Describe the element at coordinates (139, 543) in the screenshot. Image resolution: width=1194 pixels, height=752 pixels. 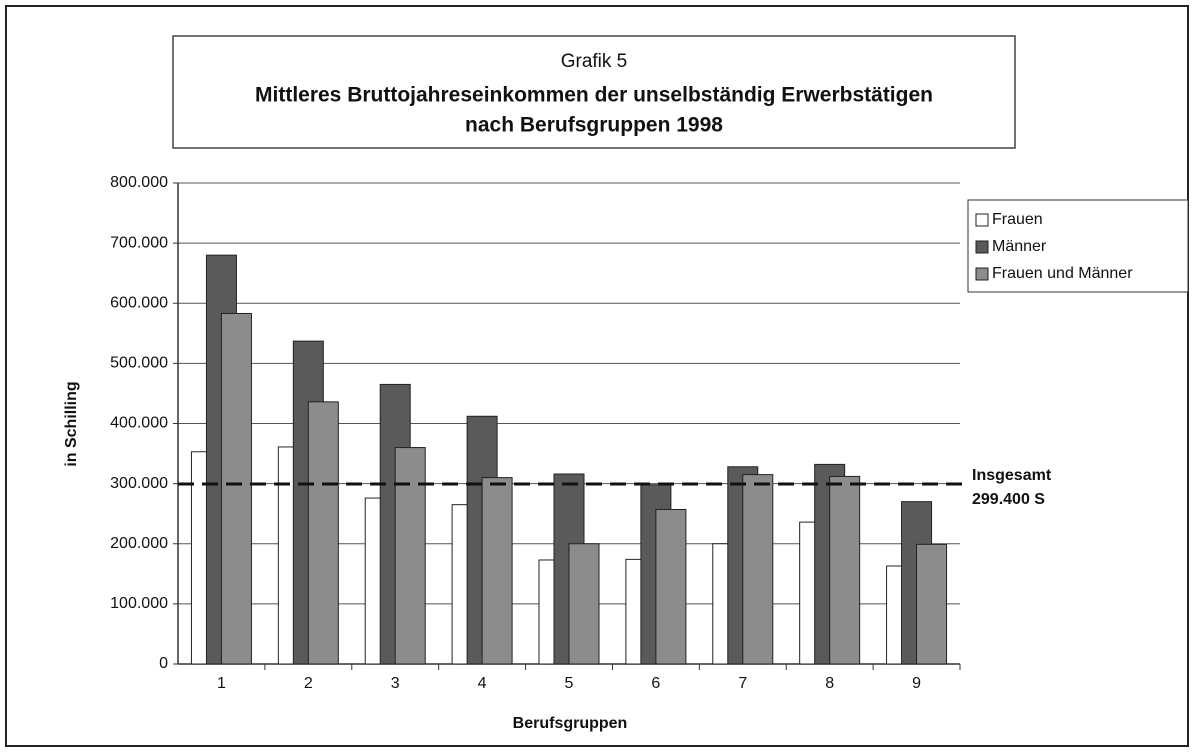
I see `y-tick-label: 200.000` at that location.